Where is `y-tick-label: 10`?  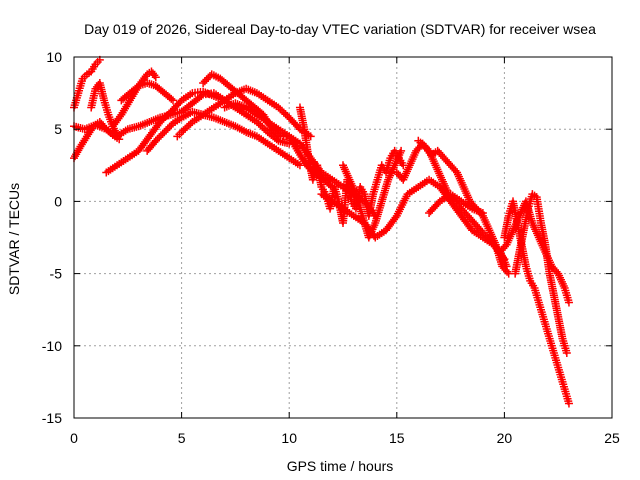
y-tick-label: 10 is located at coordinates (54, 57).